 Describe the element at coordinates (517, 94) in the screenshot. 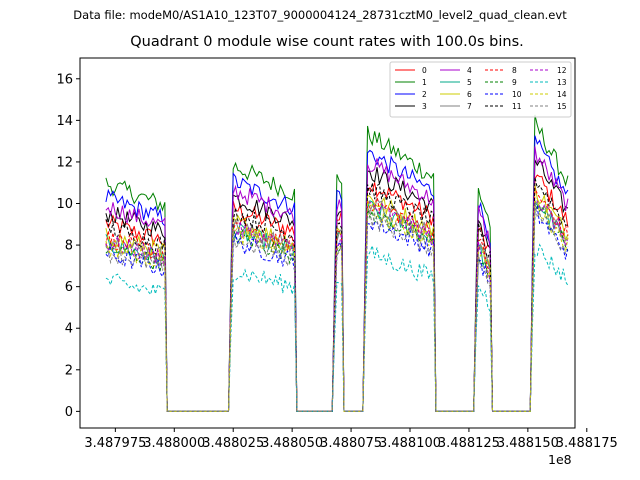

I see `legend-label-10: 10` at that location.